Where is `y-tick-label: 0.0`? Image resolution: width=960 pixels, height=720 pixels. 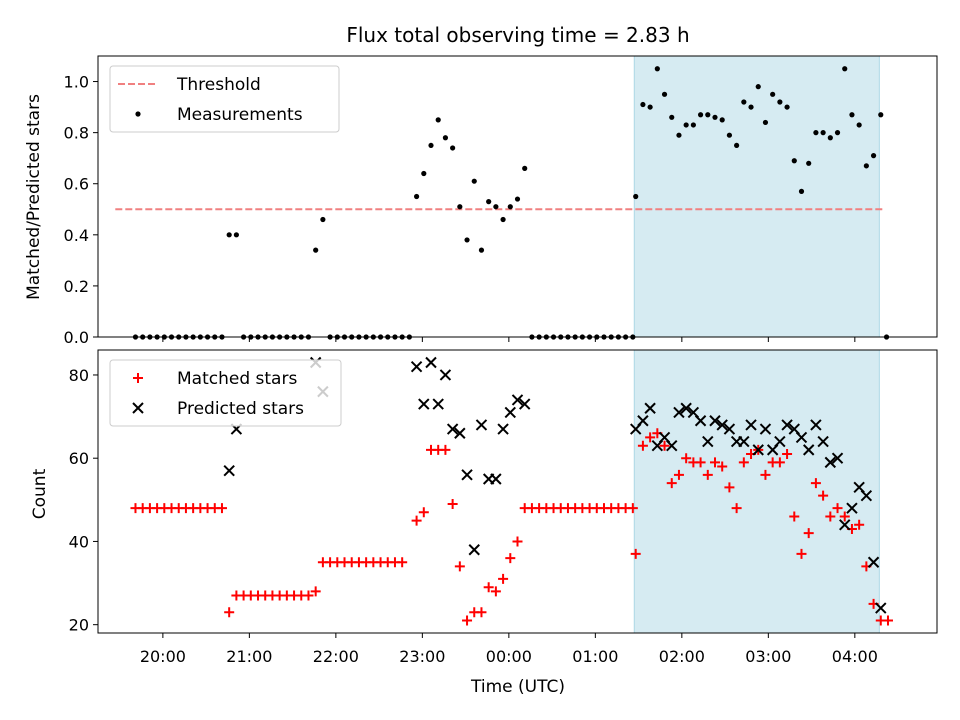 y-tick-label: 0.0 is located at coordinates (76, 337).